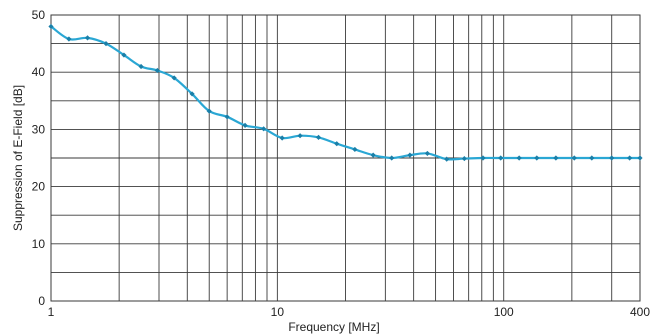 This screenshot has height=336, width=661. What do you see at coordinates (39, 187) in the screenshot?
I see `y-tick-label: 20` at bounding box center [39, 187].